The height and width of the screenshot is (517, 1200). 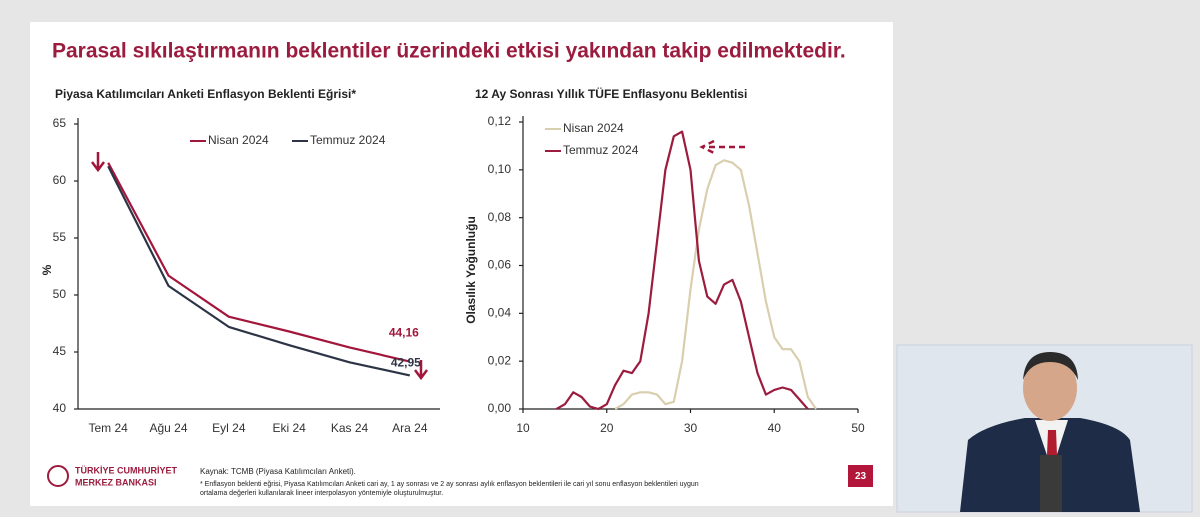 I want to click on y-tick-label: 0,04, so click(x=500, y=313).